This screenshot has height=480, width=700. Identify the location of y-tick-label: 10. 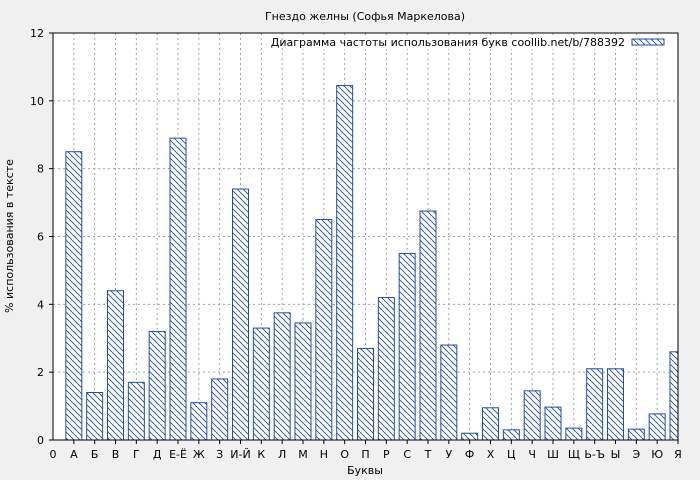
(37, 101).